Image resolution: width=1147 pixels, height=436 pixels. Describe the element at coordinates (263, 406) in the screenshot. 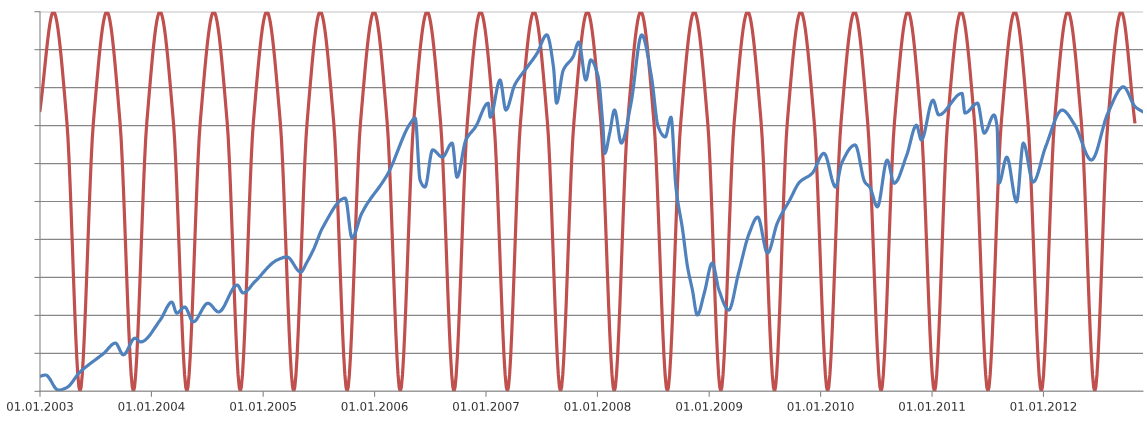

I see `x-tick-label: 01.01.2005` at that location.